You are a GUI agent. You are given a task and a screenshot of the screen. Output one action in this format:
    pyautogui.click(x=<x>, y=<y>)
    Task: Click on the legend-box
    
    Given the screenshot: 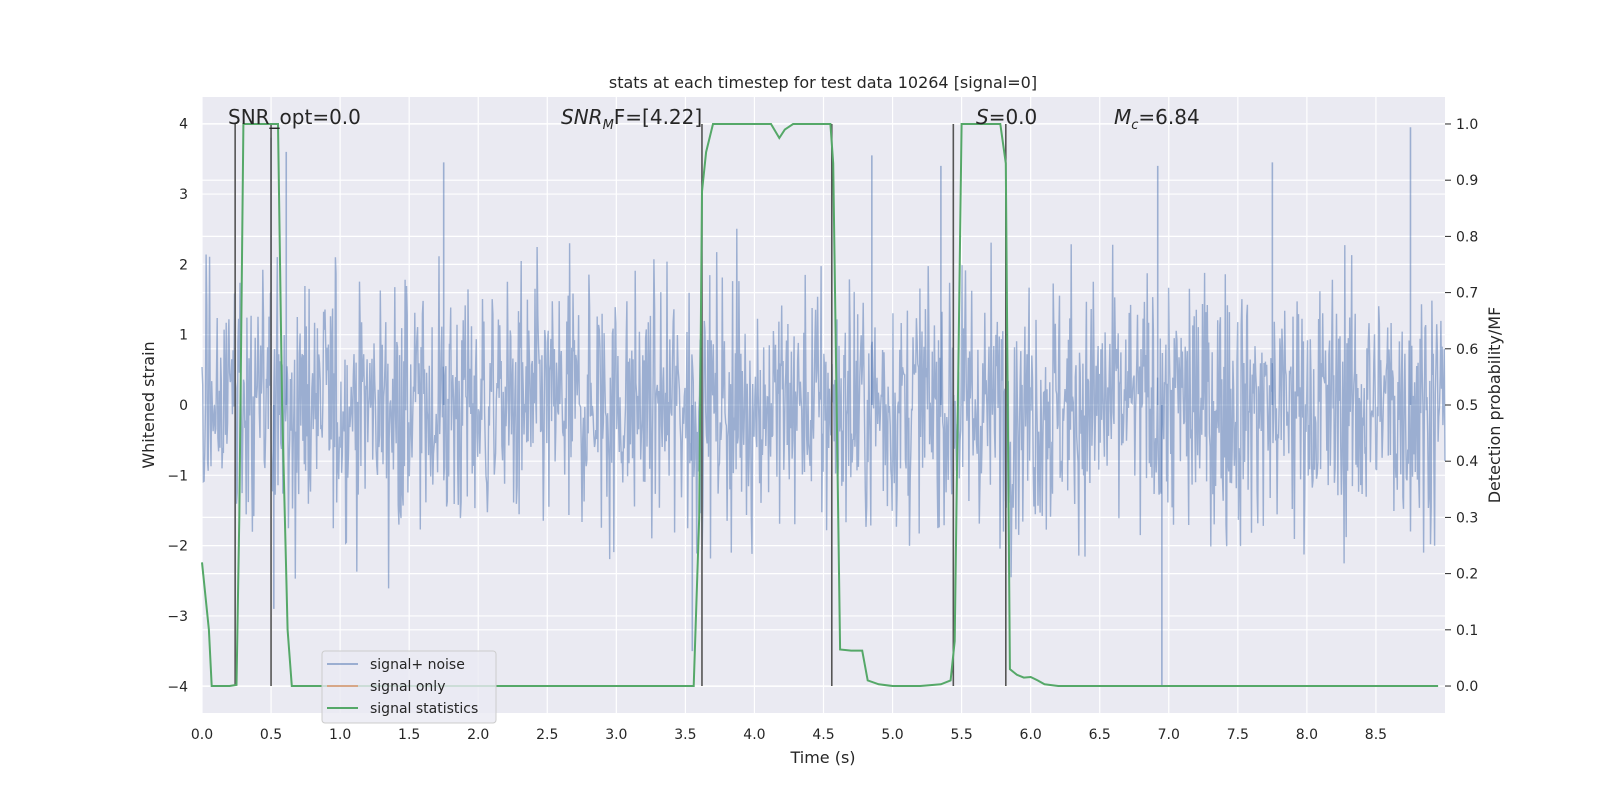 What is the action you would take?
    pyautogui.click(x=409, y=687)
    